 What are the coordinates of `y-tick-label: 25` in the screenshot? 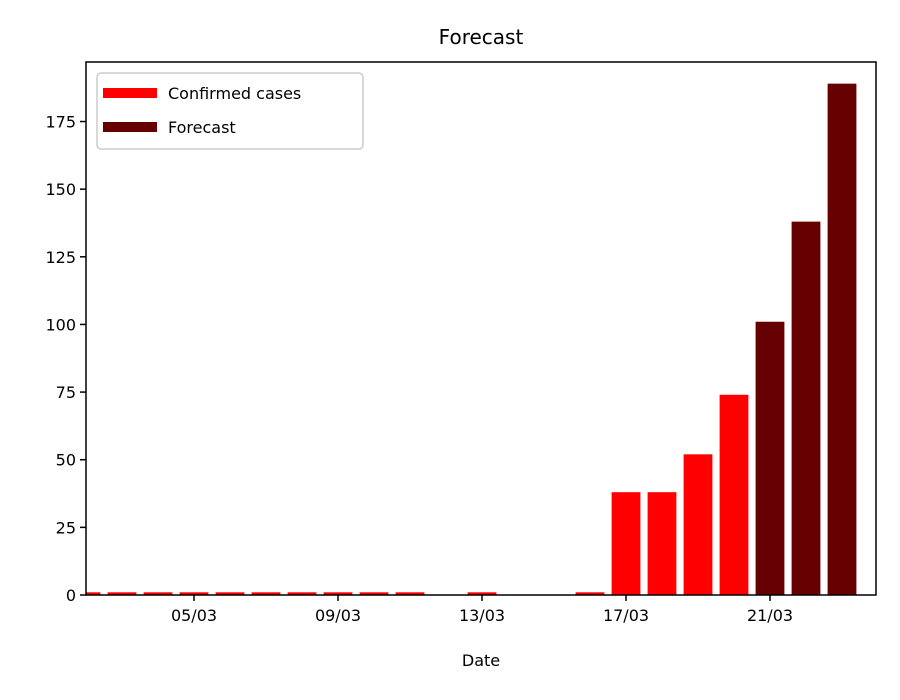 It's located at (66, 527).